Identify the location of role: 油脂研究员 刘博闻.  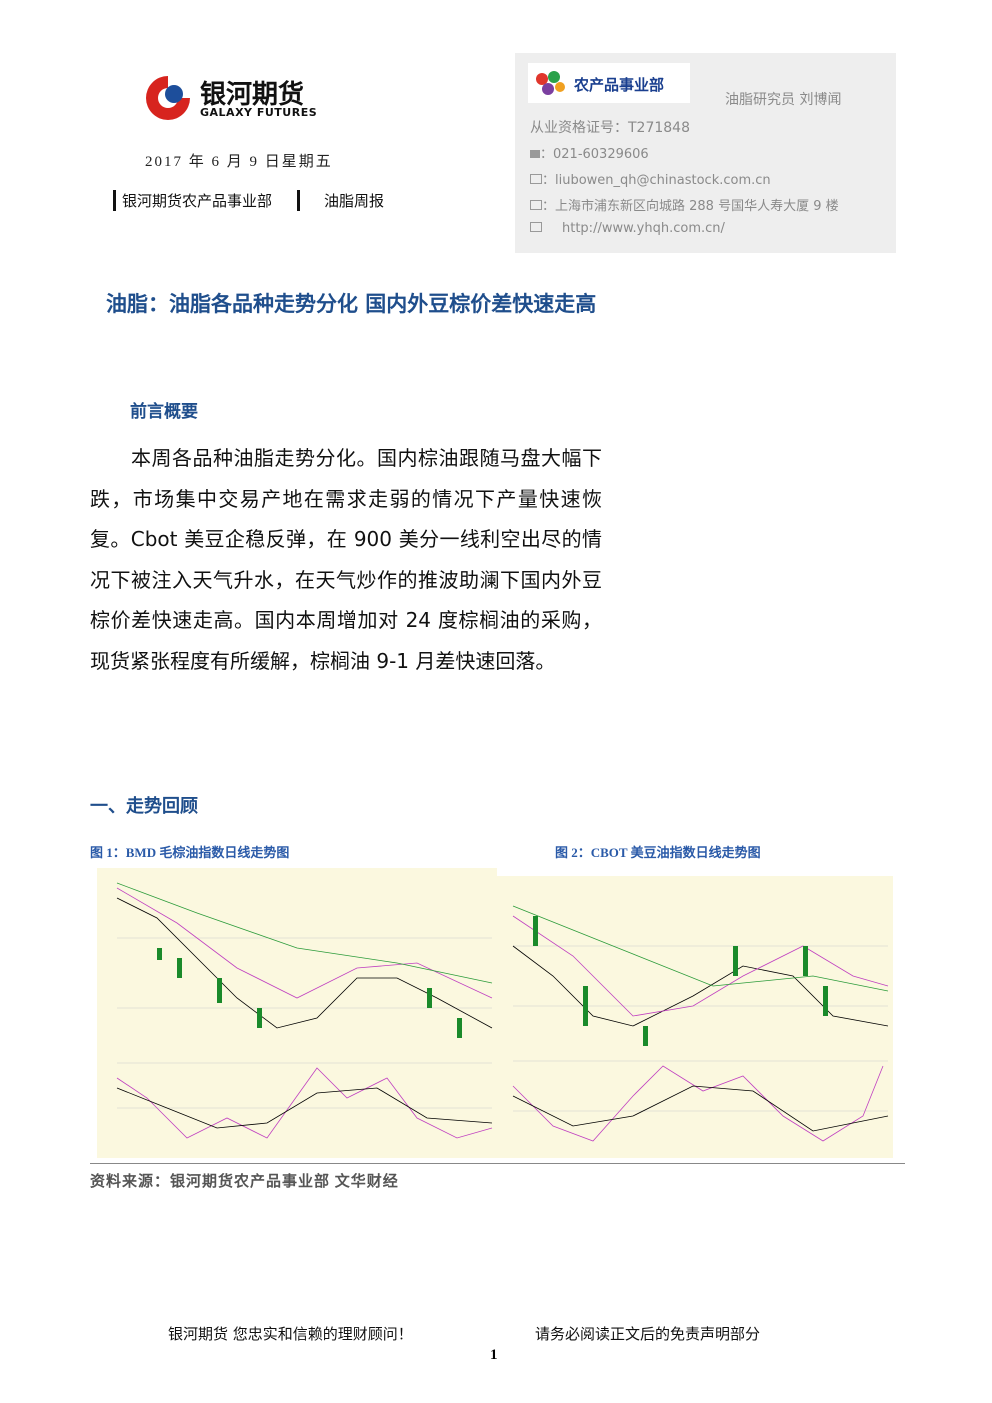
(783, 100).